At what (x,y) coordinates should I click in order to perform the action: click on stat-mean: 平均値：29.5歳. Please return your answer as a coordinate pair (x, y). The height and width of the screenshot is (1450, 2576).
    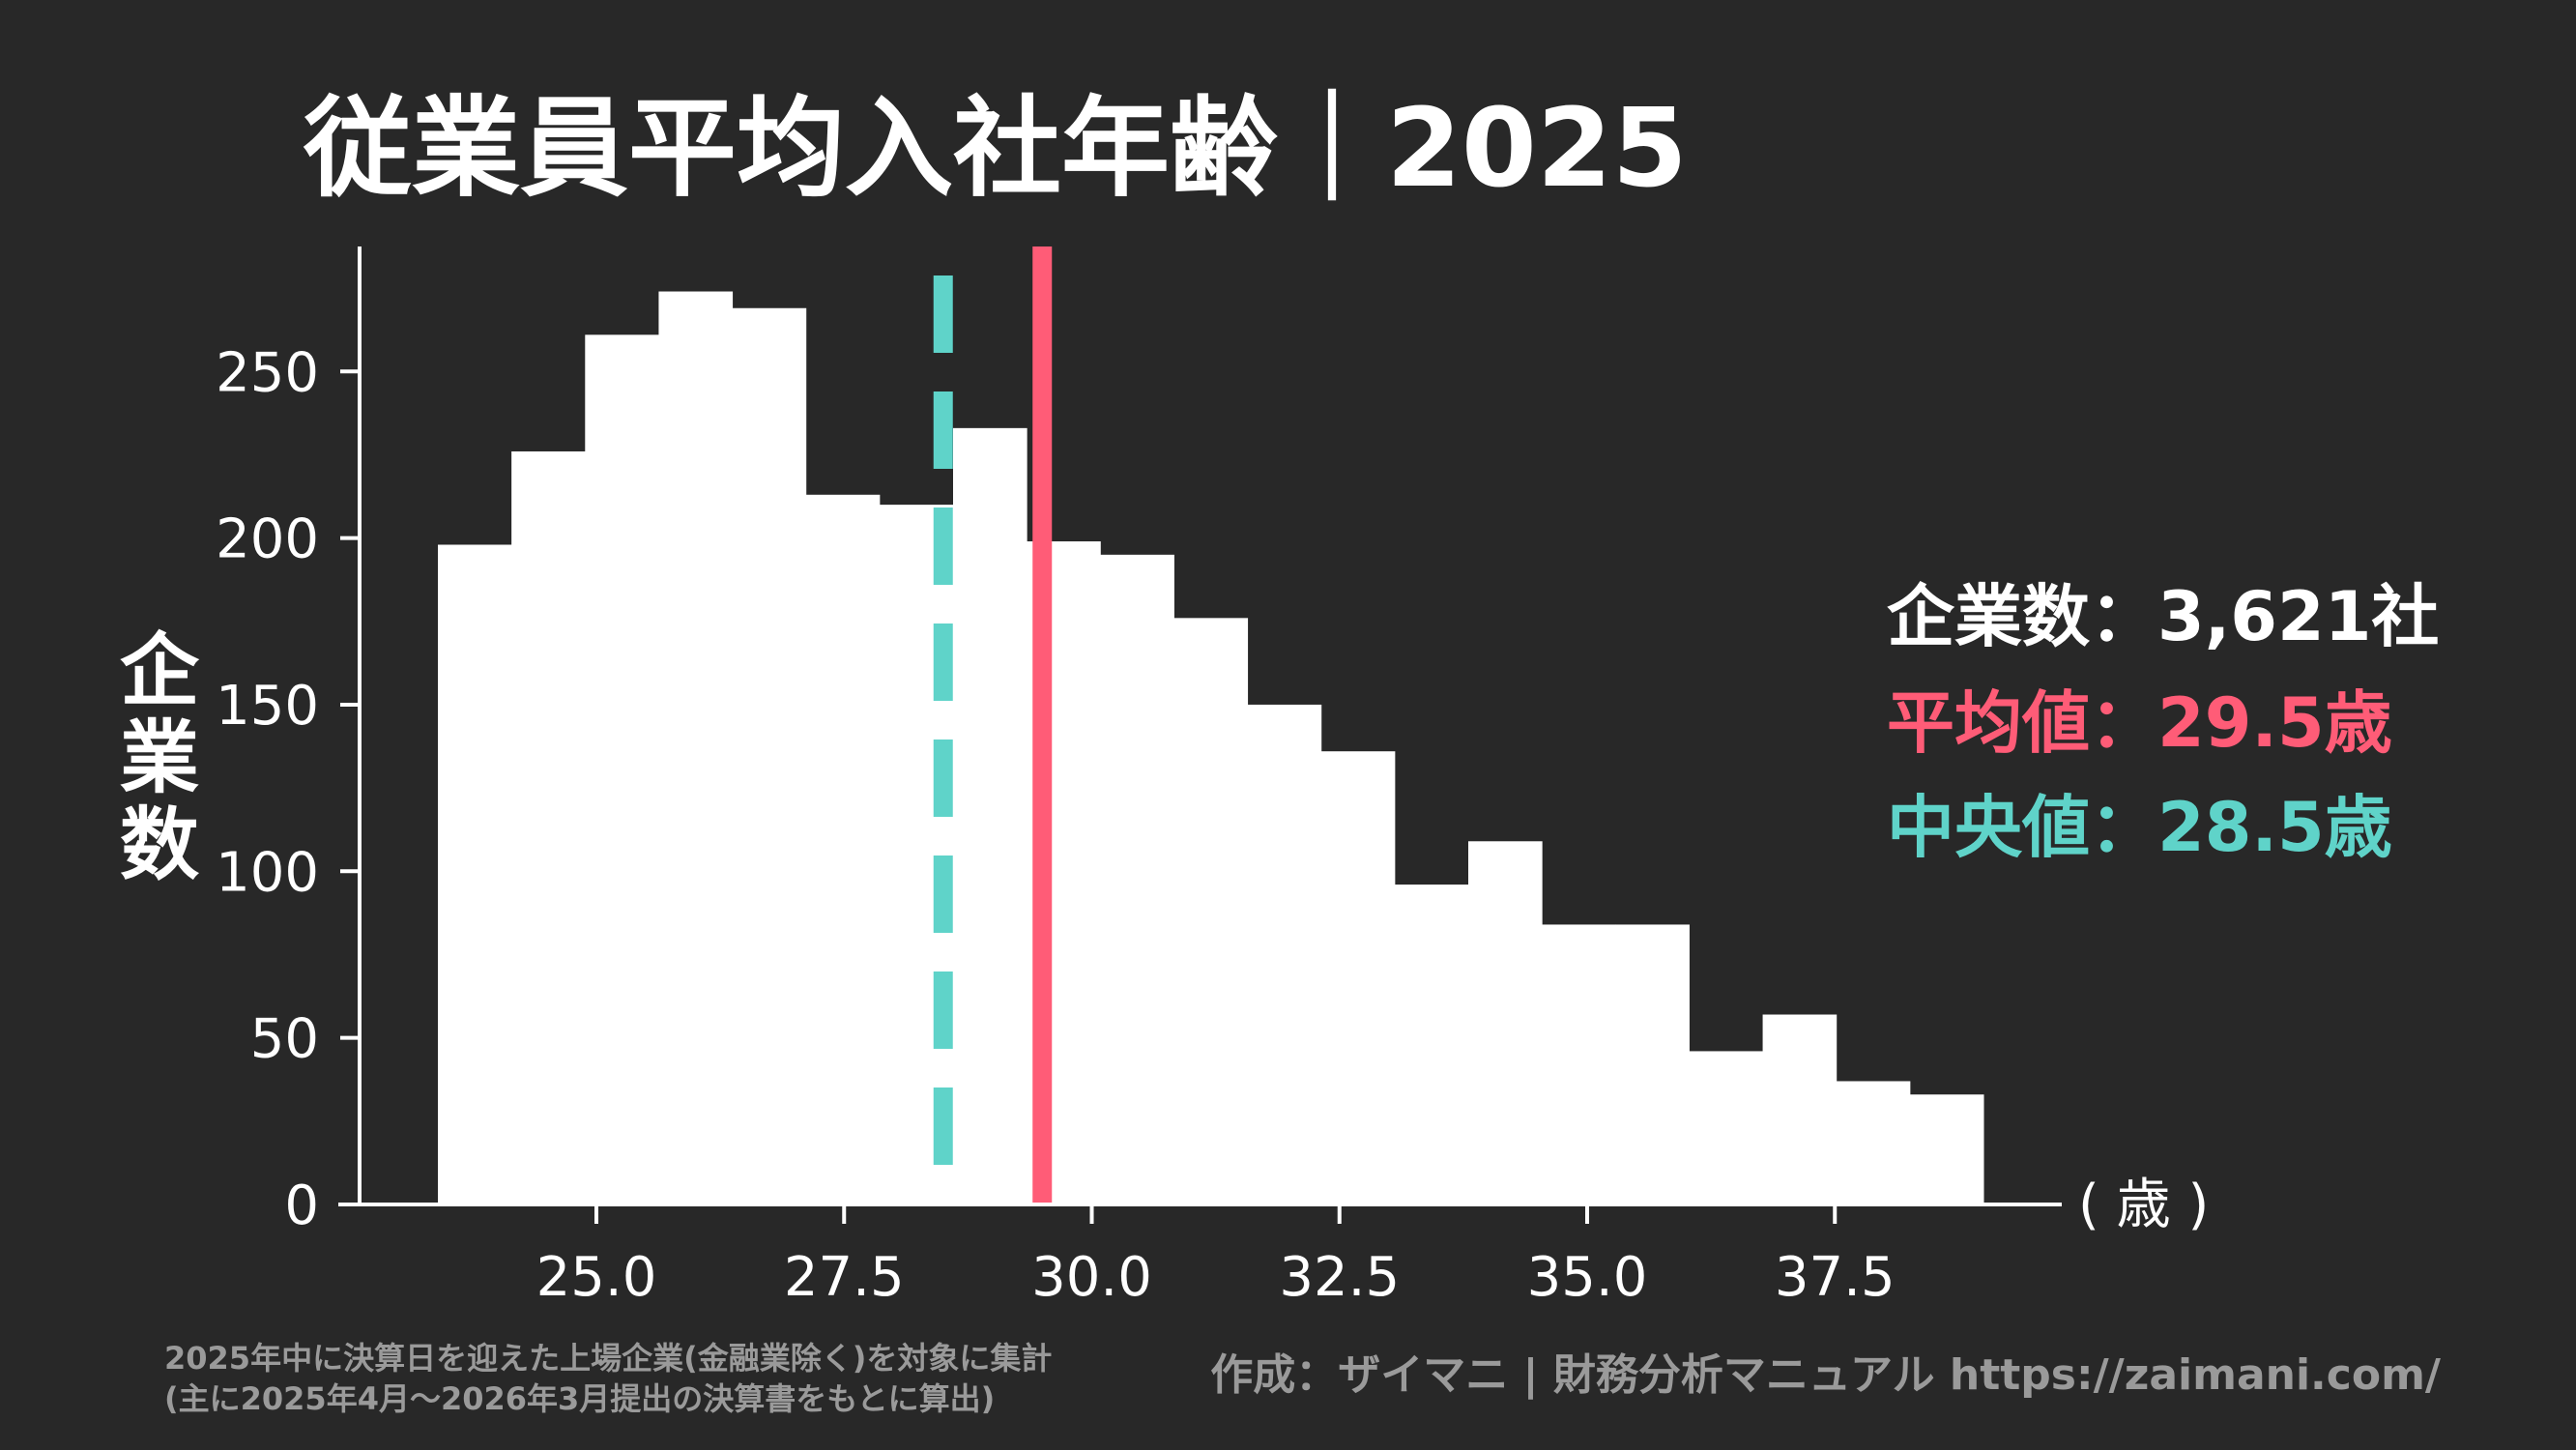
    Looking at the image, I should click on (2139, 723).